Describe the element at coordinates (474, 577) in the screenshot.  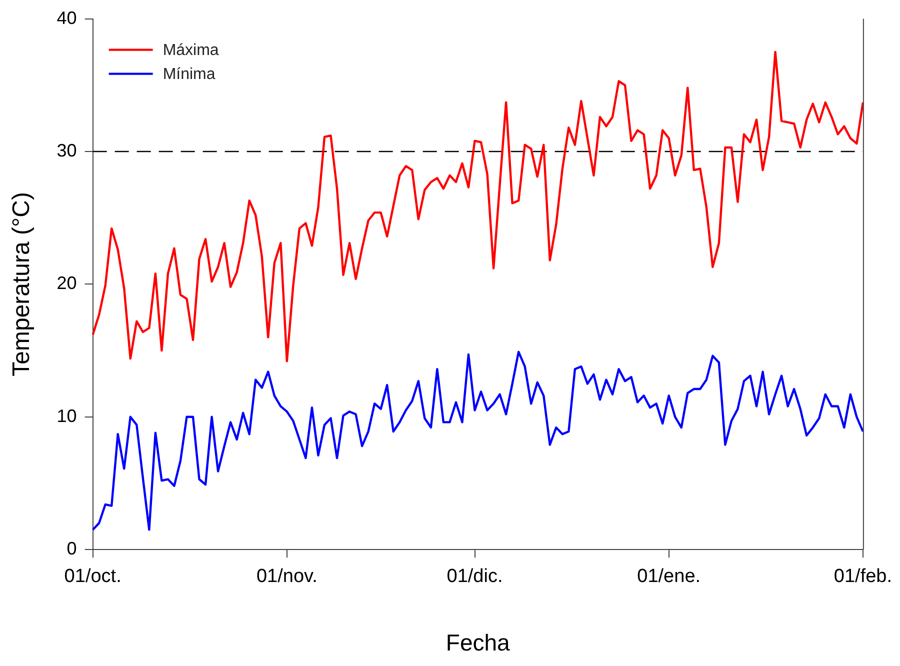
I see `x-tick-label: 01/dic.` at that location.